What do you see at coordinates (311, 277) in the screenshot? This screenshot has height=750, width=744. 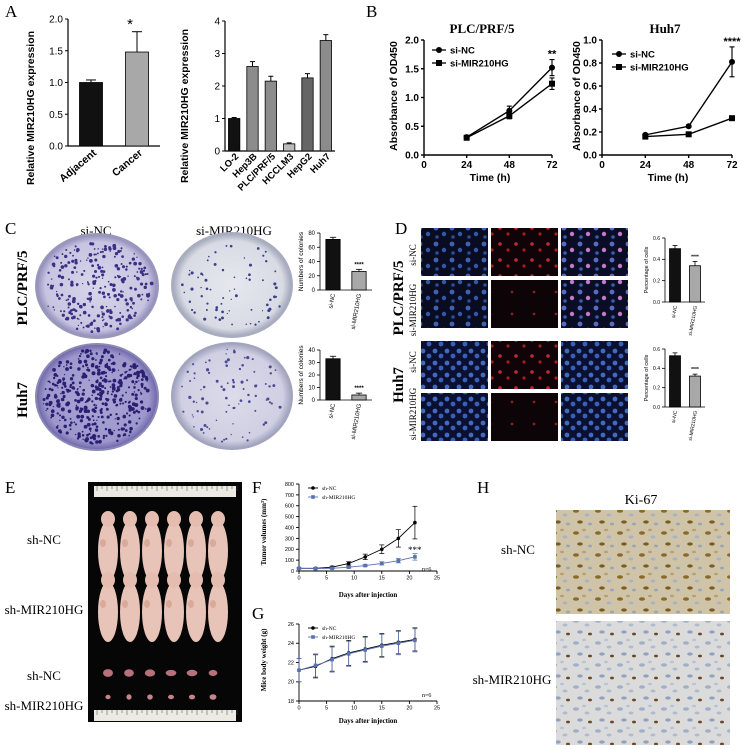 I see `y-tick-label: 20` at bounding box center [311, 277].